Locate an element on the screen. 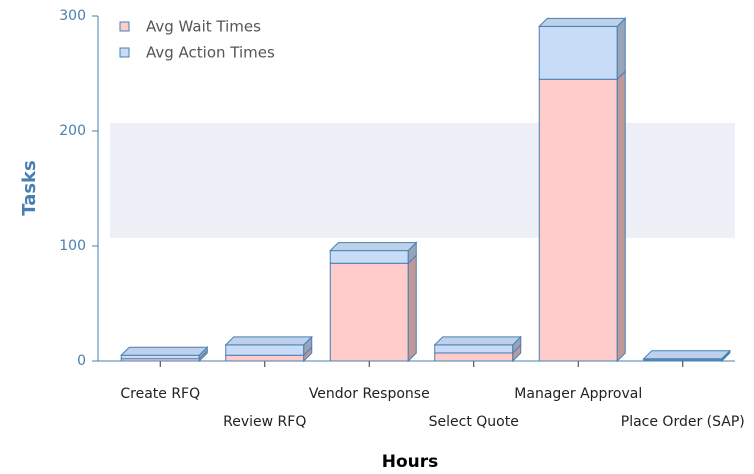 The height and width of the screenshot is (474, 754). x-tick-label: Place Order (SAP) is located at coordinates (683, 422).